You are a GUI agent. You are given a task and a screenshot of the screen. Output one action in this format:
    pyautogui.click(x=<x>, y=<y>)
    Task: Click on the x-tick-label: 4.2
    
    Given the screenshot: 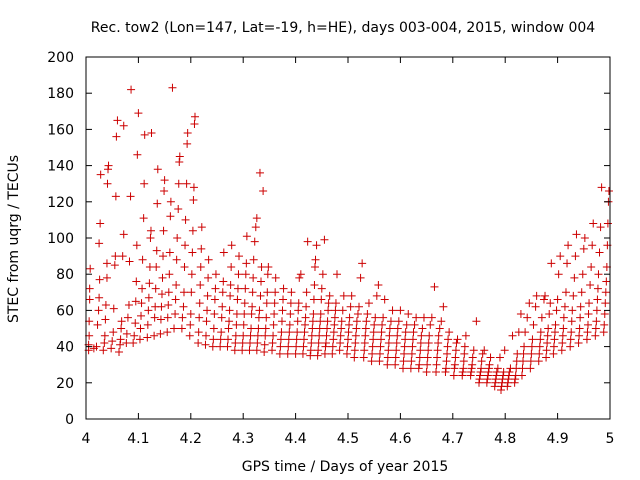 What is the action you would take?
    pyautogui.click(x=191, y=439)
    